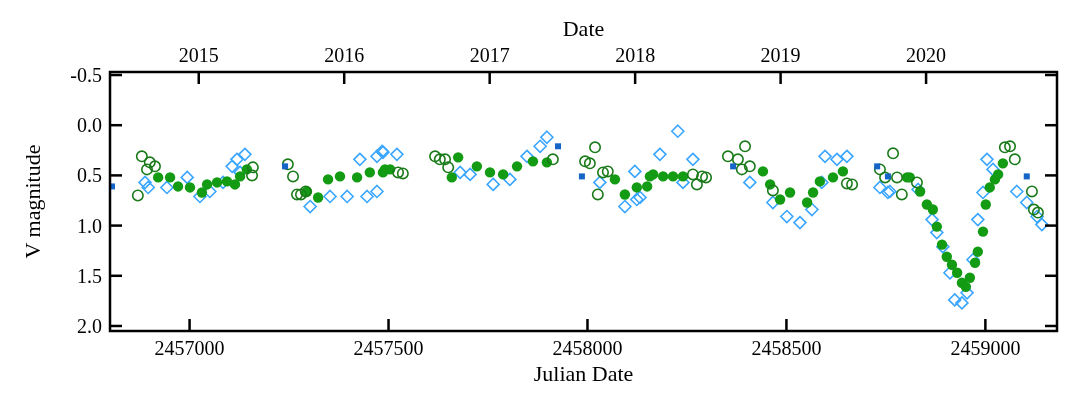  Describe the element at coordinates (780, 55) in the screenshot. I see `x2-tick-label: 2019` at that location.